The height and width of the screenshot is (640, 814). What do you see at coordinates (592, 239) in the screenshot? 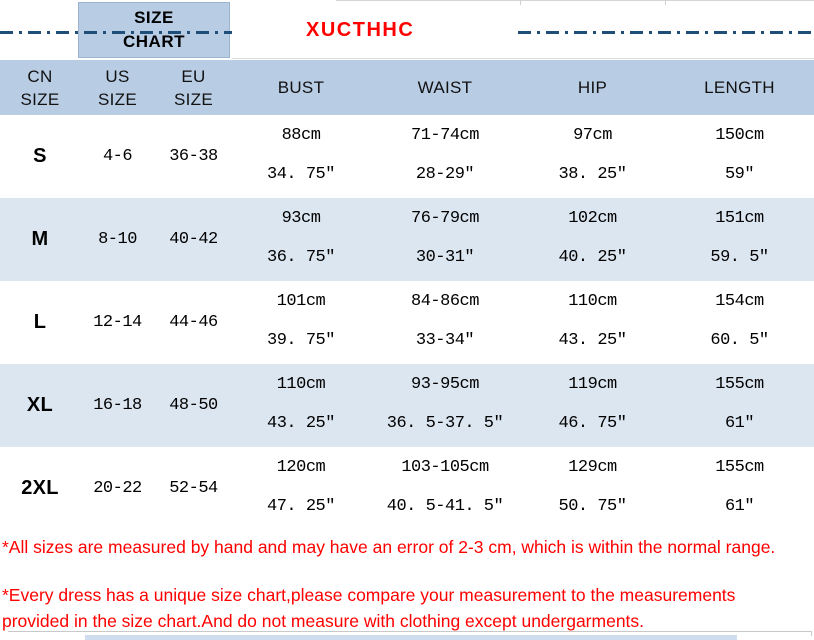
I see `row-m-hip: 102cm 40. 25″` at bounding box center [592, 239].